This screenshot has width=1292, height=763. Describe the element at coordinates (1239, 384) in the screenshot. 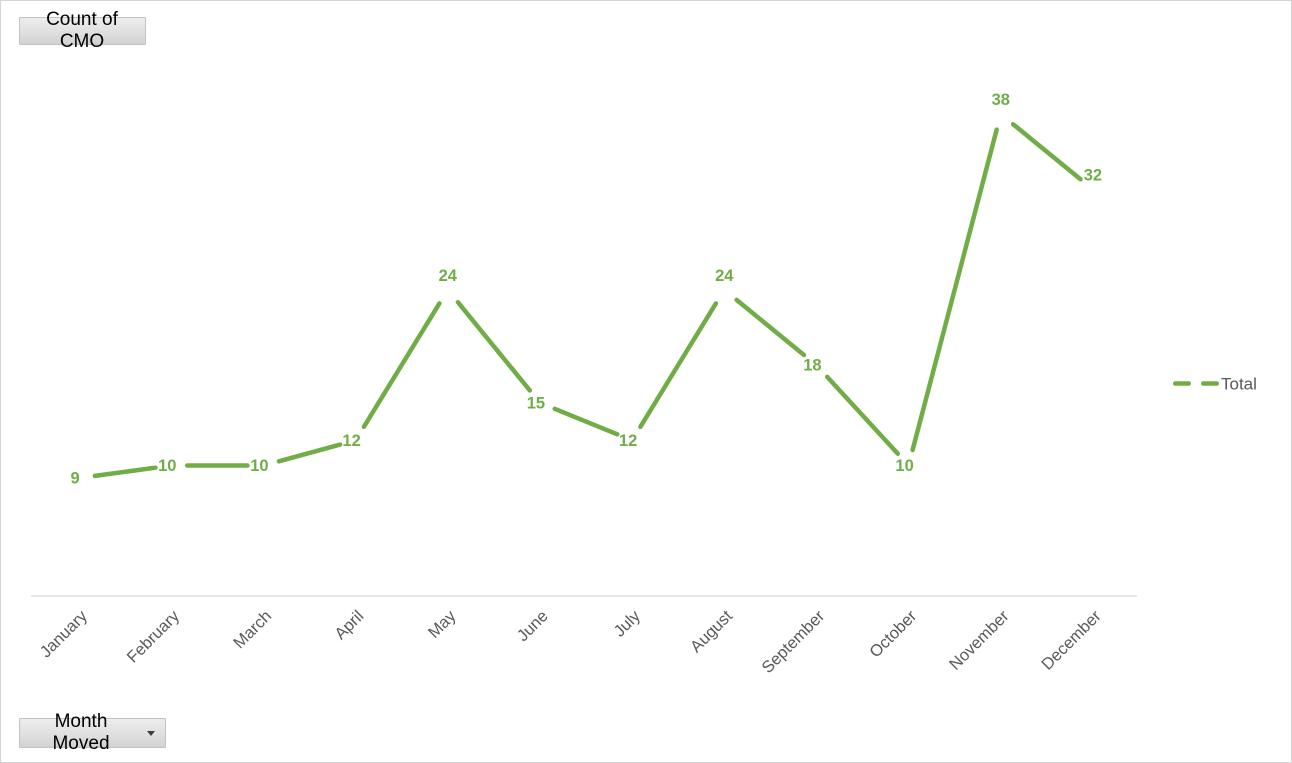

I see `legend-label: Total` at that location.